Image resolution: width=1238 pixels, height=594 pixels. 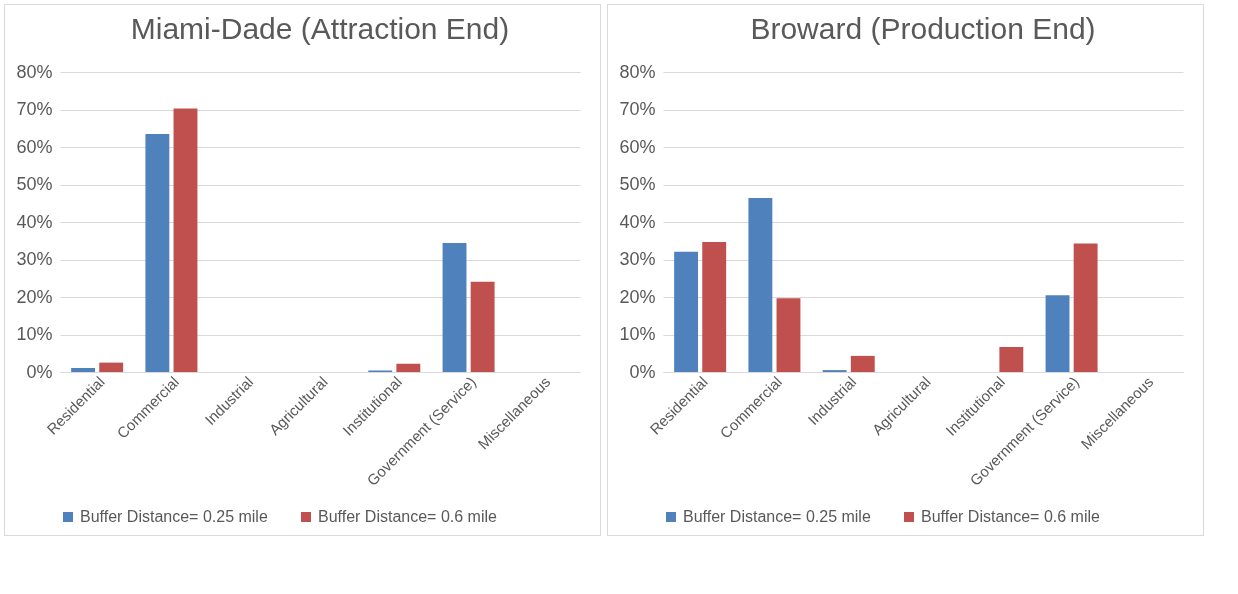 I want to click on chart-title: Broward (Production End), so click(x=923, y=28).